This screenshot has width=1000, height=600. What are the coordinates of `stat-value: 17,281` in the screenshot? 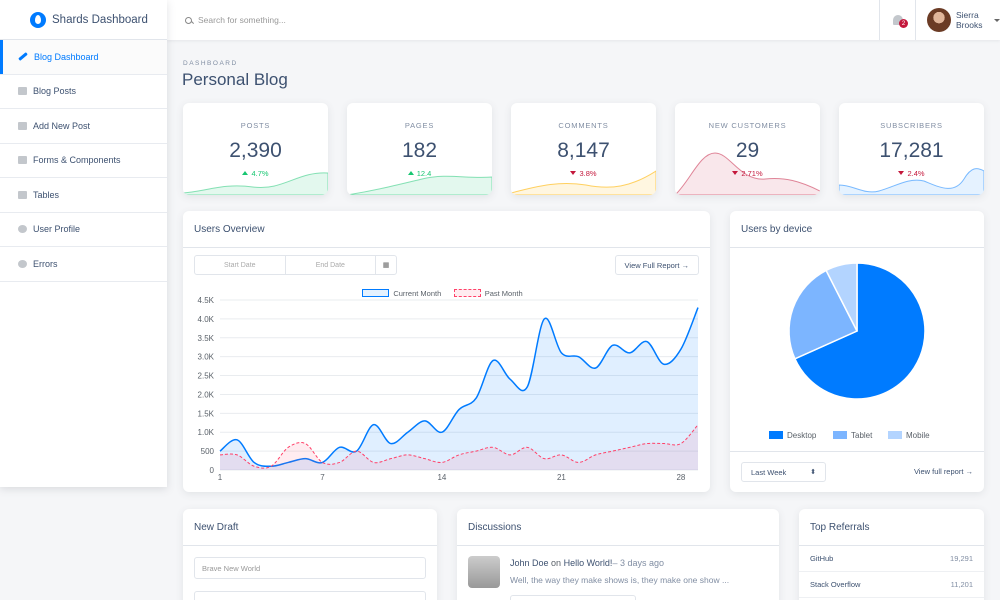 It's located at (911, 150).